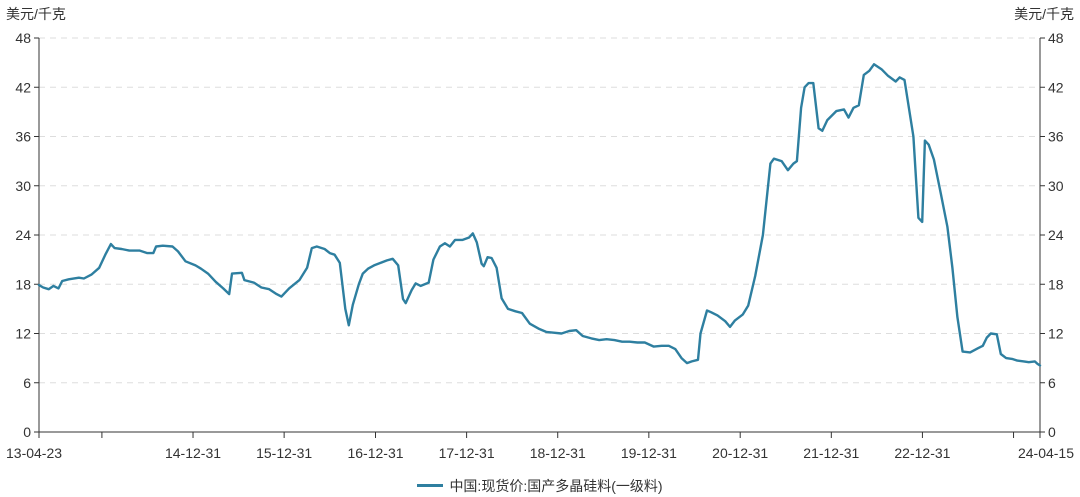 The height and width of the screenshot is (497, 1080). What do you see at coordinates (23, 38) in the screenshot?
I see `y-tick-label-left: 48` at bounding box center [23, 38].